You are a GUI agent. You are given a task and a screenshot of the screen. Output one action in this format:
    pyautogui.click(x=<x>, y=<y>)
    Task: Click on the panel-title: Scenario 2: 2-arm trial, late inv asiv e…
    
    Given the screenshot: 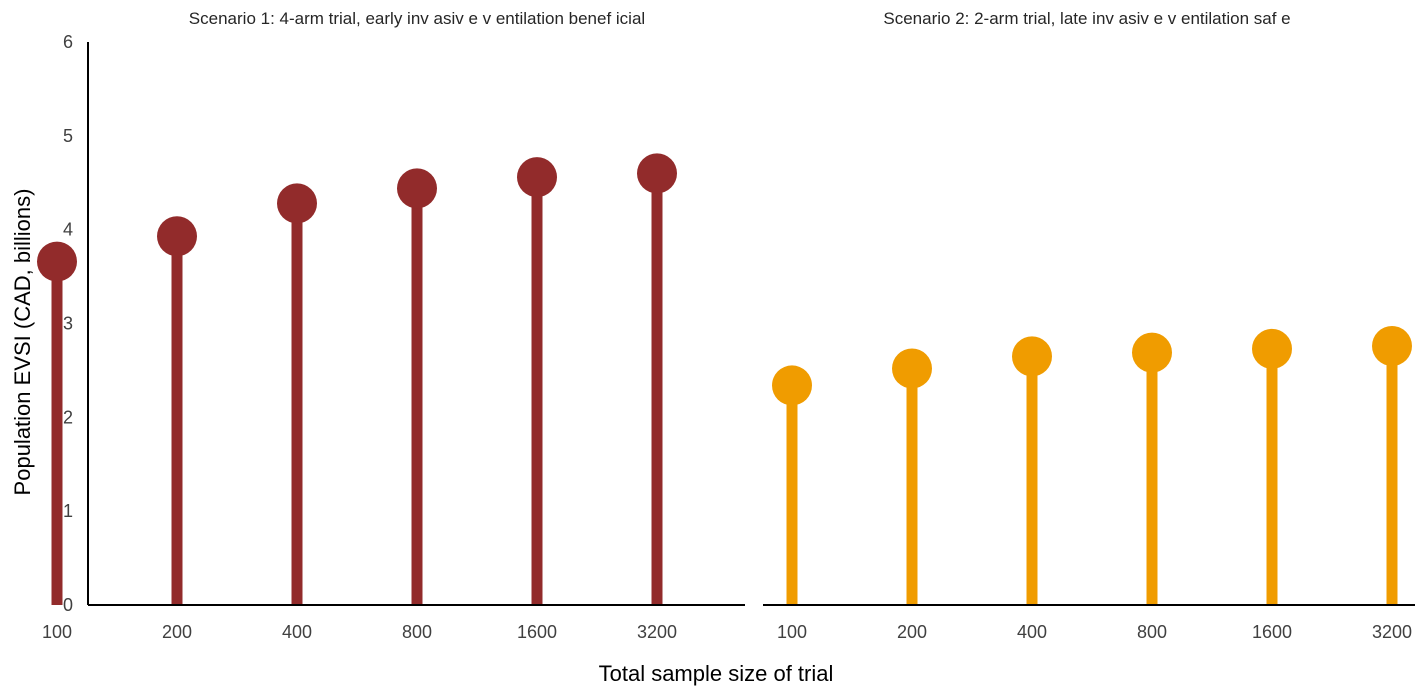 What is the action you would take?
    pyautogui.click(x=1086, y=18)
    